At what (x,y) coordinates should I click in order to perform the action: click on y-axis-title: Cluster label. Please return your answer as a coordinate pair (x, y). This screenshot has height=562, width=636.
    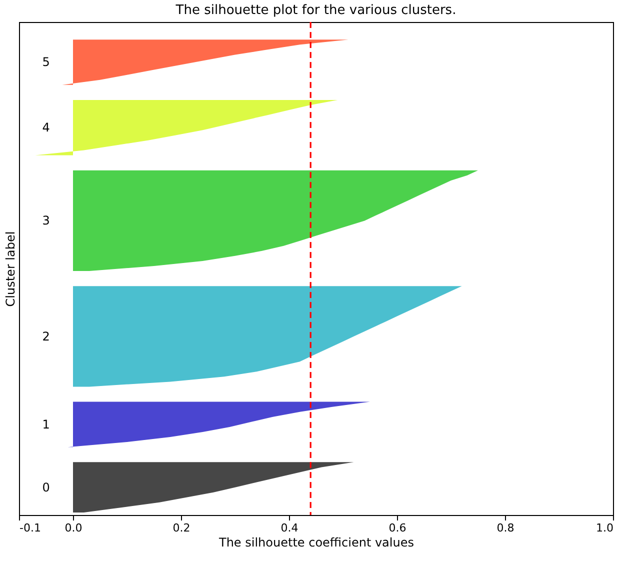
    Looking at the image, I should click on (11, 269).